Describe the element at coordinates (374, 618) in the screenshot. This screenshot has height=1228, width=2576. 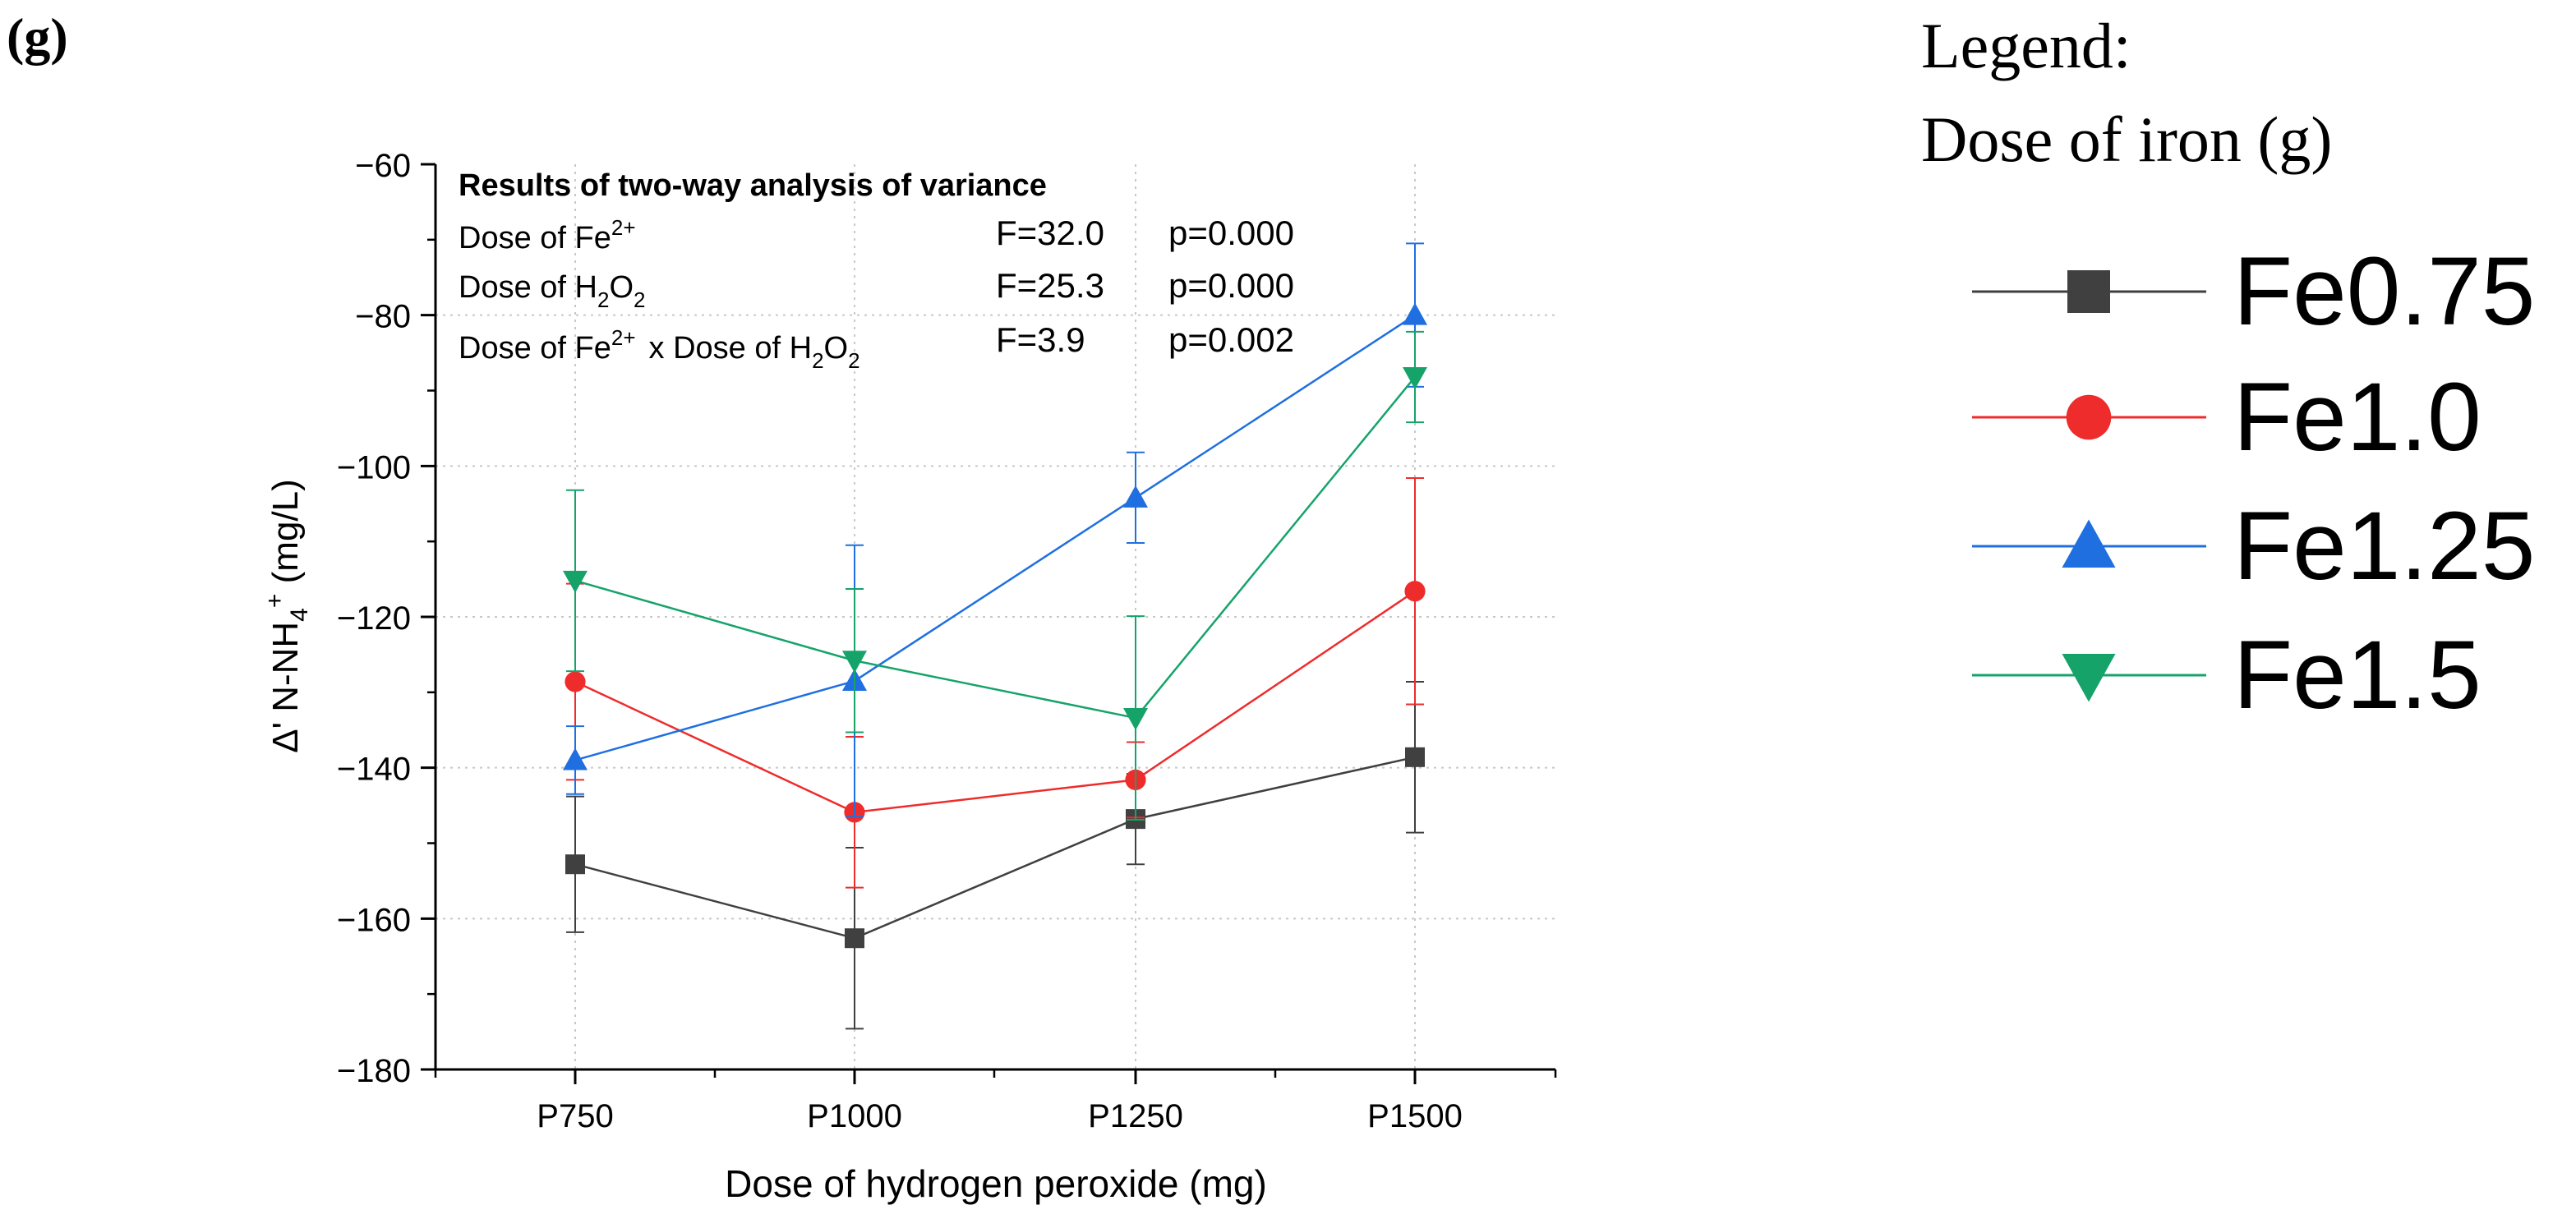
I see `y-tick-label: −120` at that location.